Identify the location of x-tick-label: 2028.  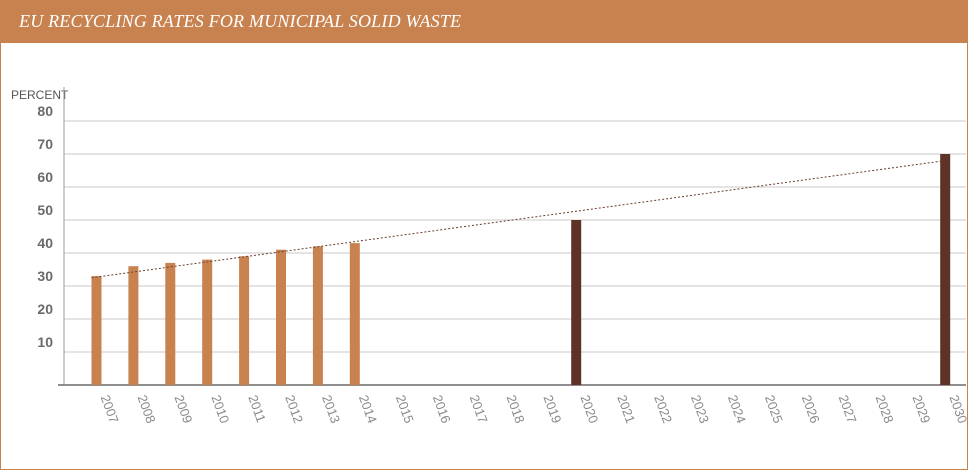
(885, 409).